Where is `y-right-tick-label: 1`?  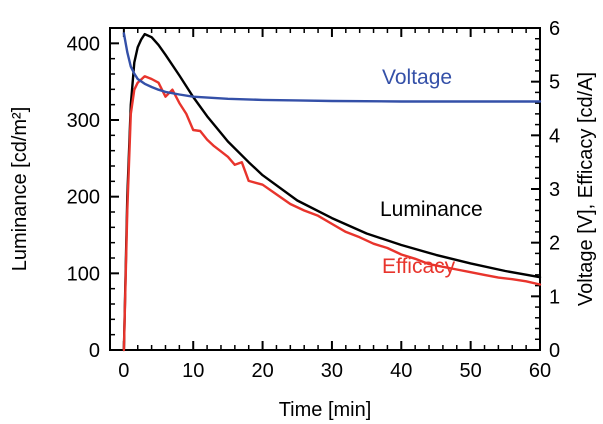 y-right-tick-label: 1 is located at coordinates (554, 297).